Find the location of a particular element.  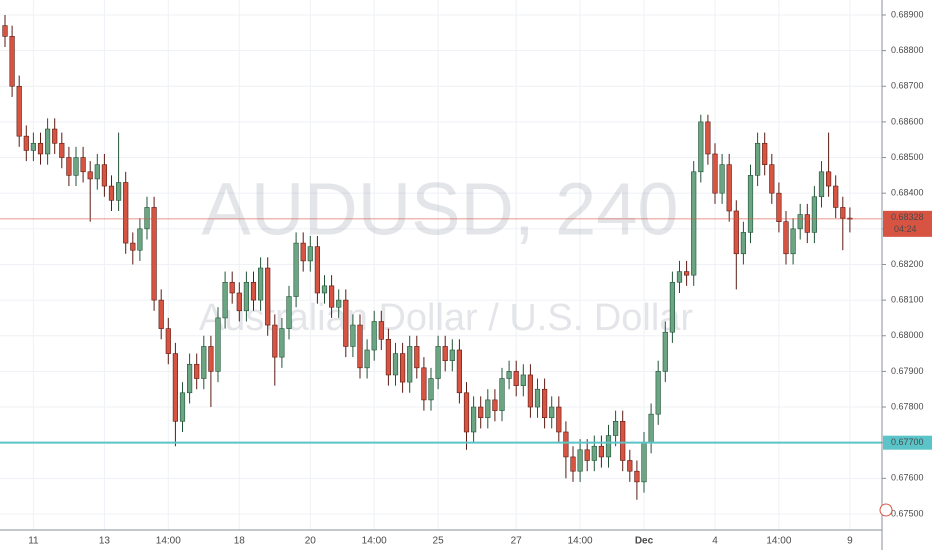

price-label: 0.68328 is located at coordinates (907, 217).